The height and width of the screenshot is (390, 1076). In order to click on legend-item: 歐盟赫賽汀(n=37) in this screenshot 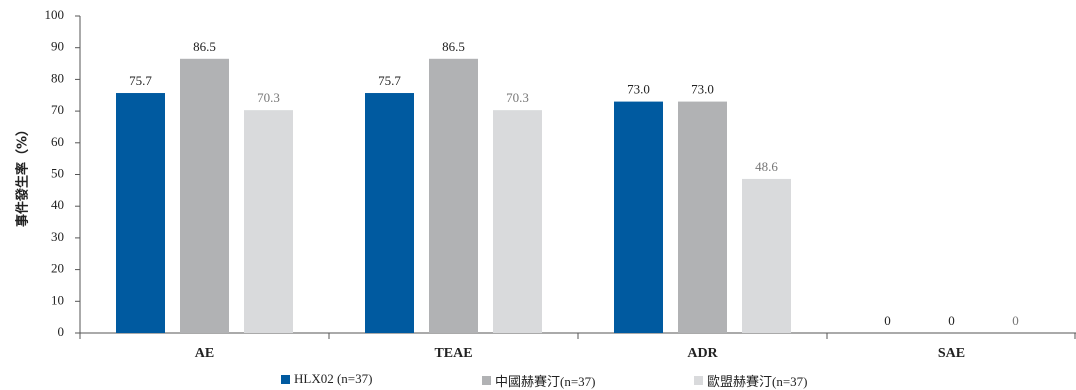, I will do `click(751, 380)`.